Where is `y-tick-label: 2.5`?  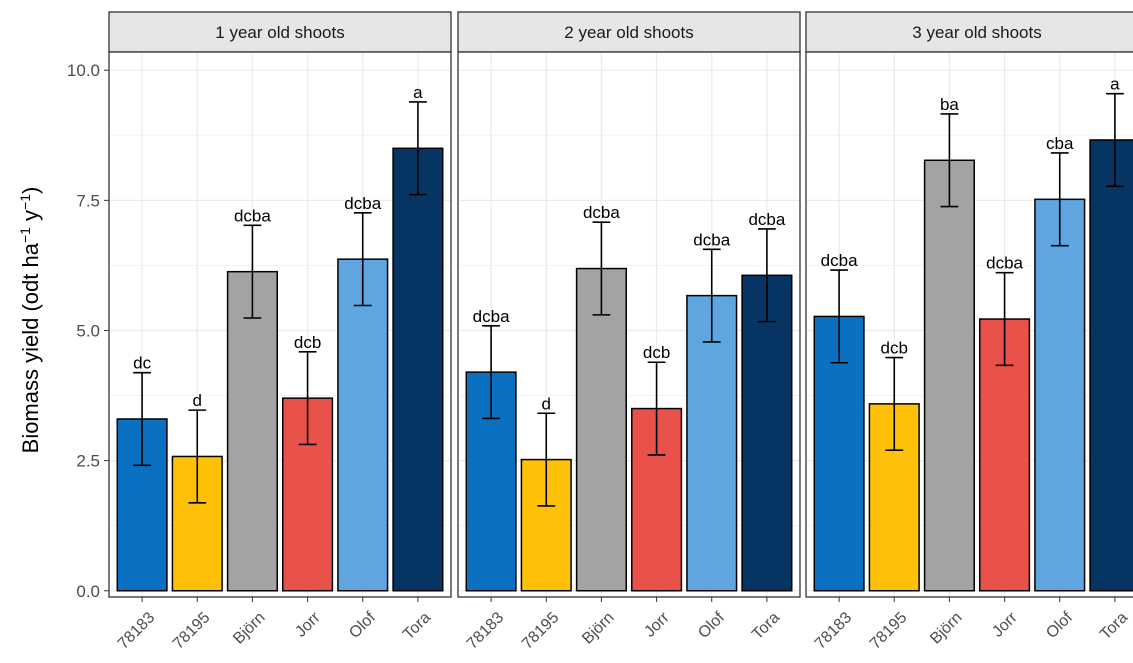
y-tick-label: 2.5 is located at coordinates (88, 461).